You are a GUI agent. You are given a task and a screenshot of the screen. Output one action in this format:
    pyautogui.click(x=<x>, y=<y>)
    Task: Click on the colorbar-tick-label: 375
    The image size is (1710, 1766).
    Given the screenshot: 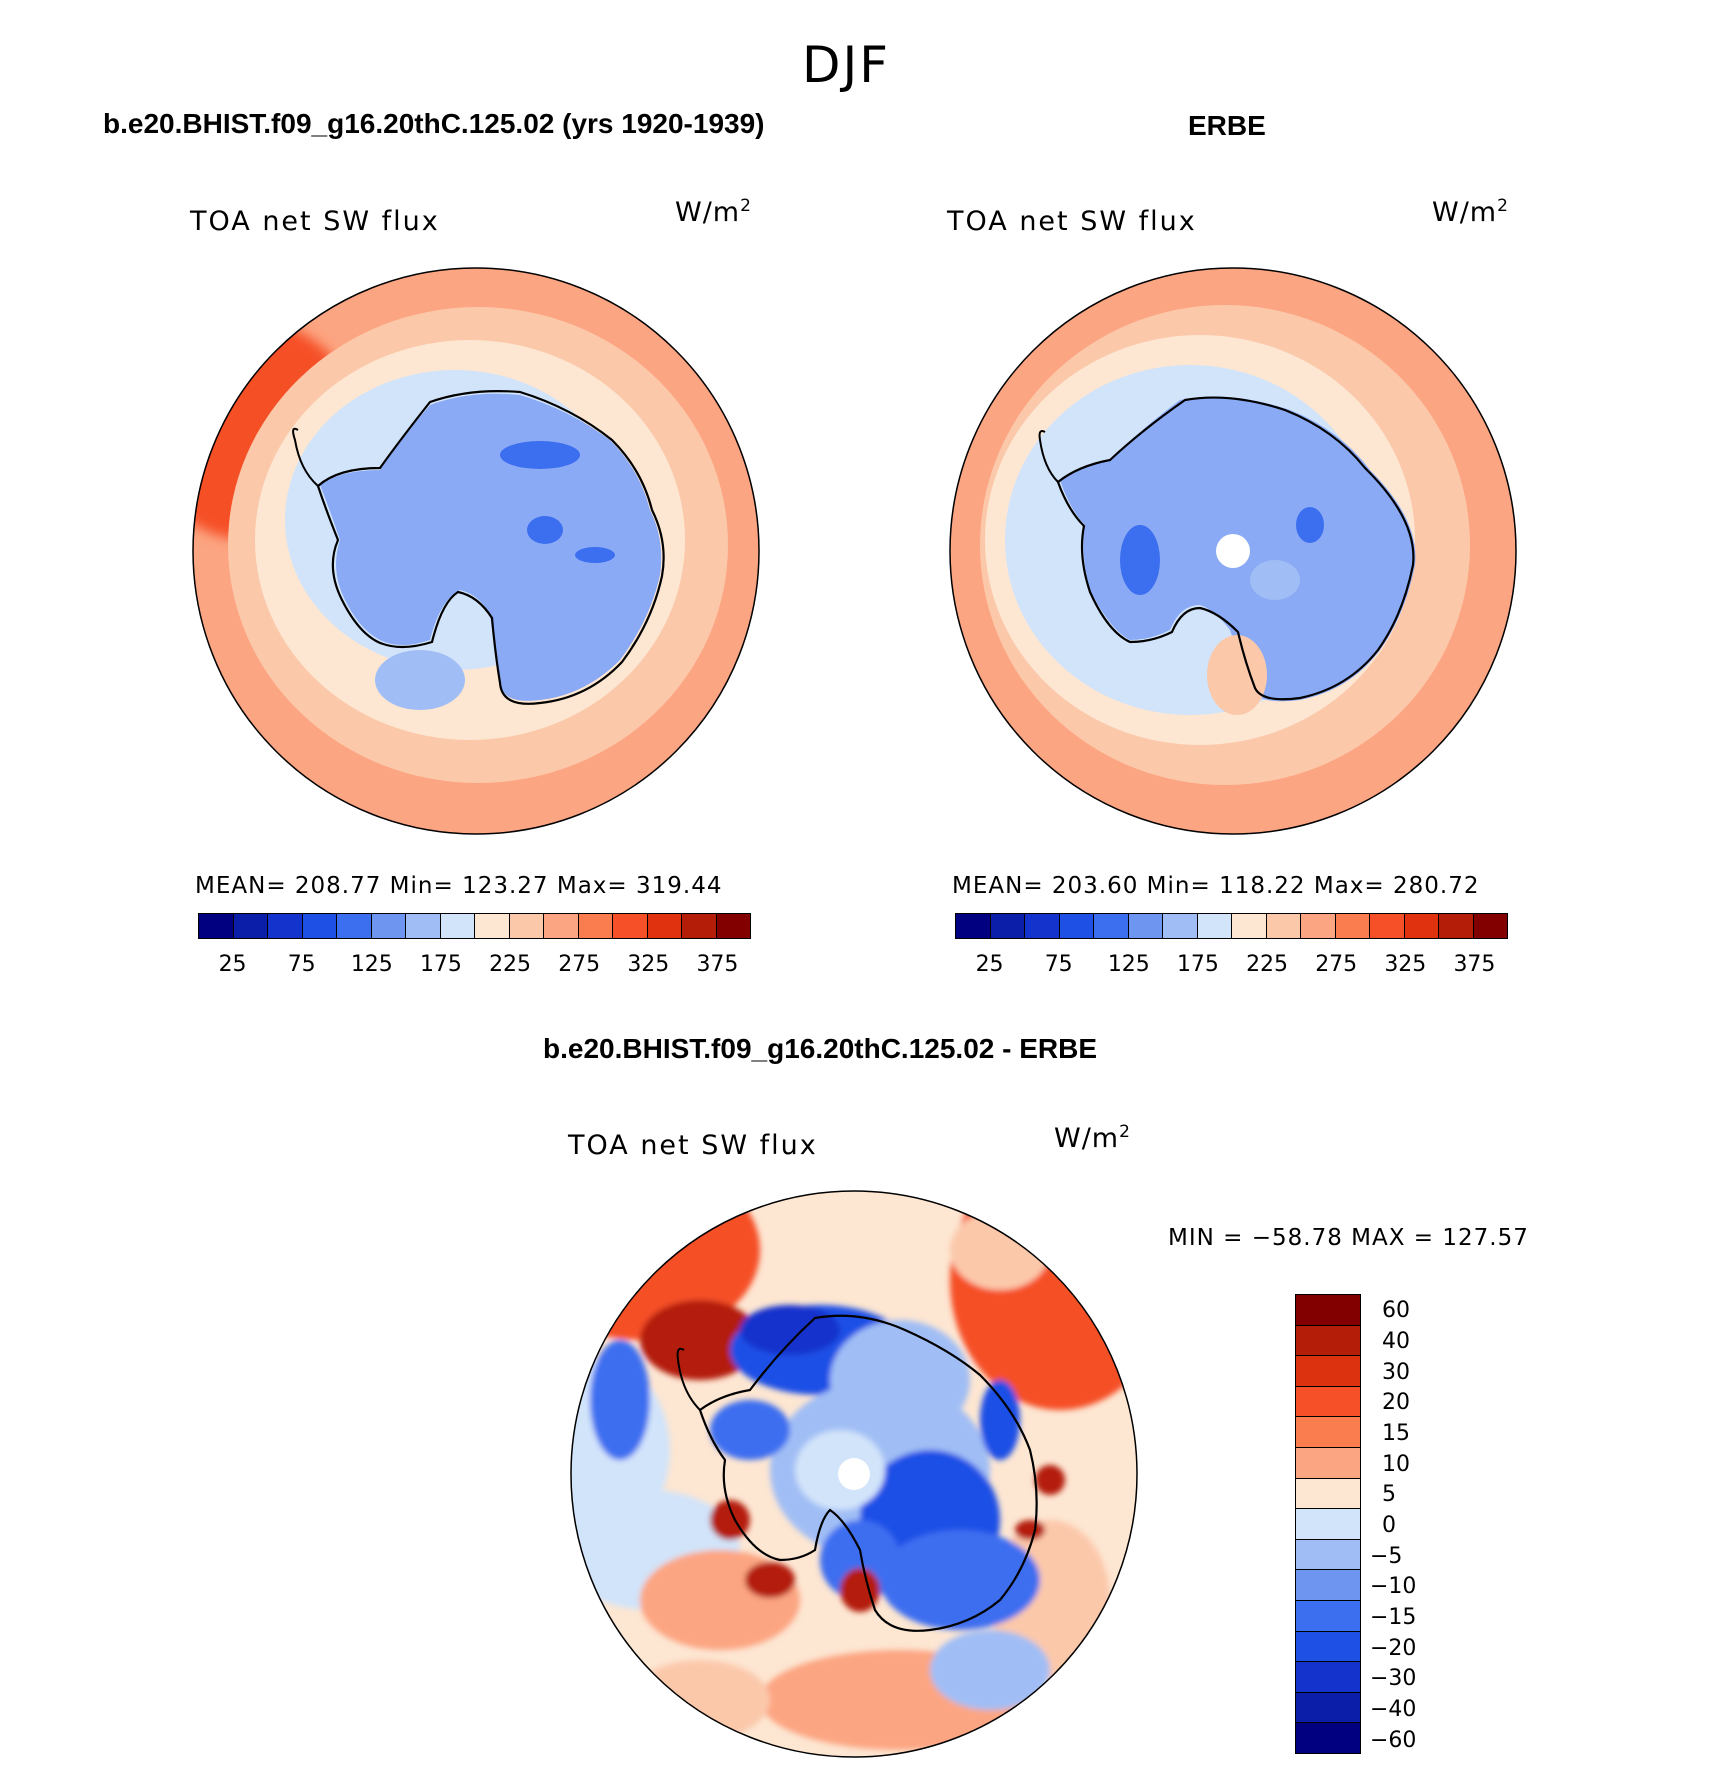 What is the action you would take?
    pyautogui.click(x=1474, y=964)
    